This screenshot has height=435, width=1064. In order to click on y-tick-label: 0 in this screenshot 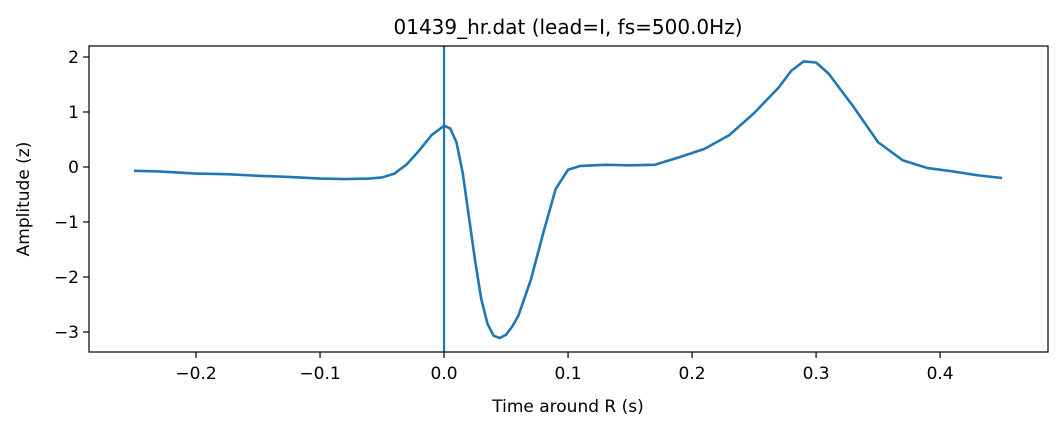, I will do `click(73, 168)`.